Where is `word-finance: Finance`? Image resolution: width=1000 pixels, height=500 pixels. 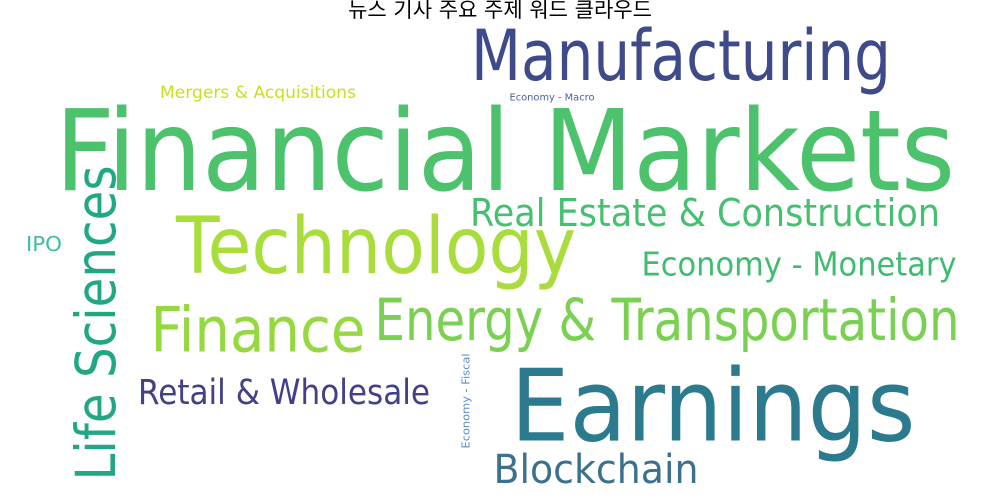
word-finance: Finance is located at coordinates (258, 330).